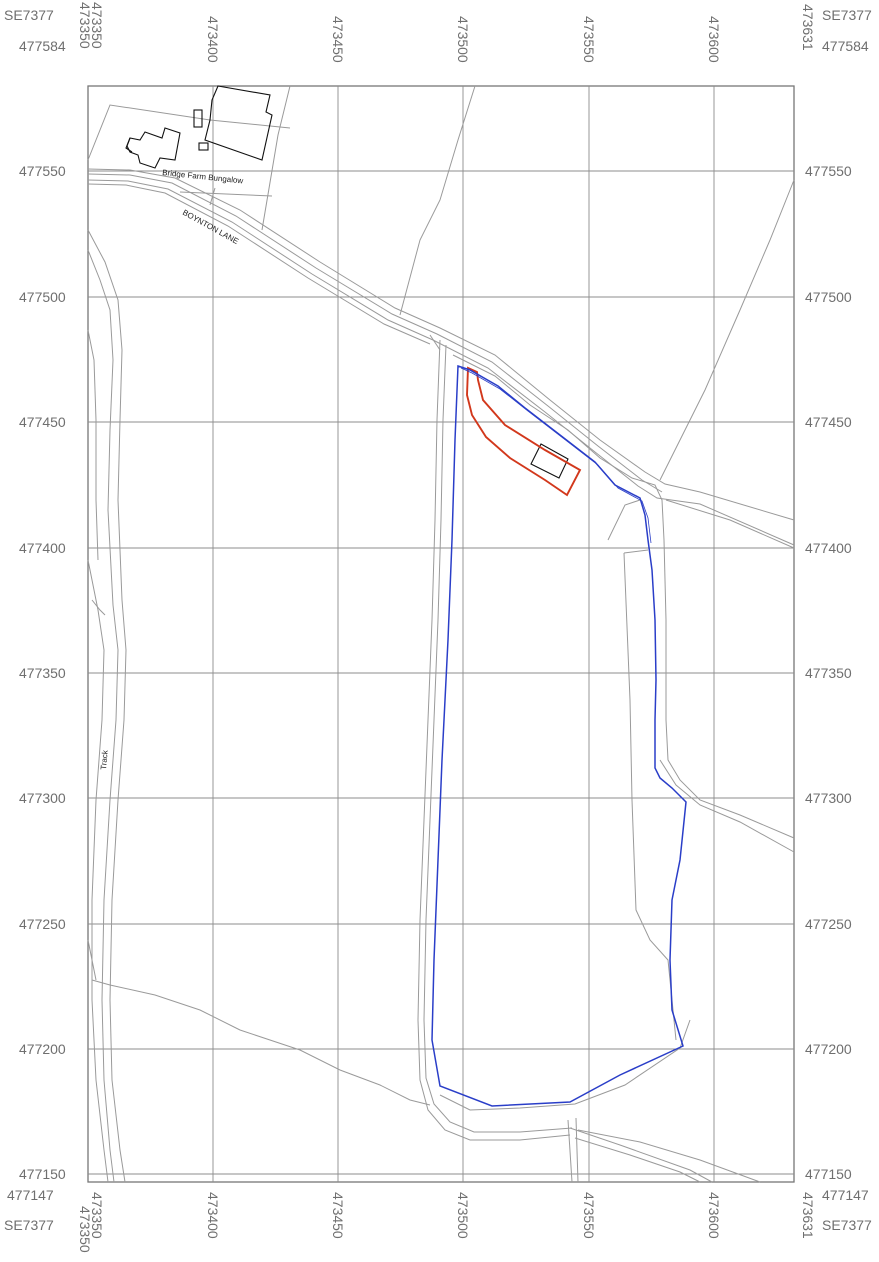 The width and height of the screenshot is (879, 1262). Describe the element at coordinates (570, 1151) in the screenshot. I see `south-track-a` at that location.